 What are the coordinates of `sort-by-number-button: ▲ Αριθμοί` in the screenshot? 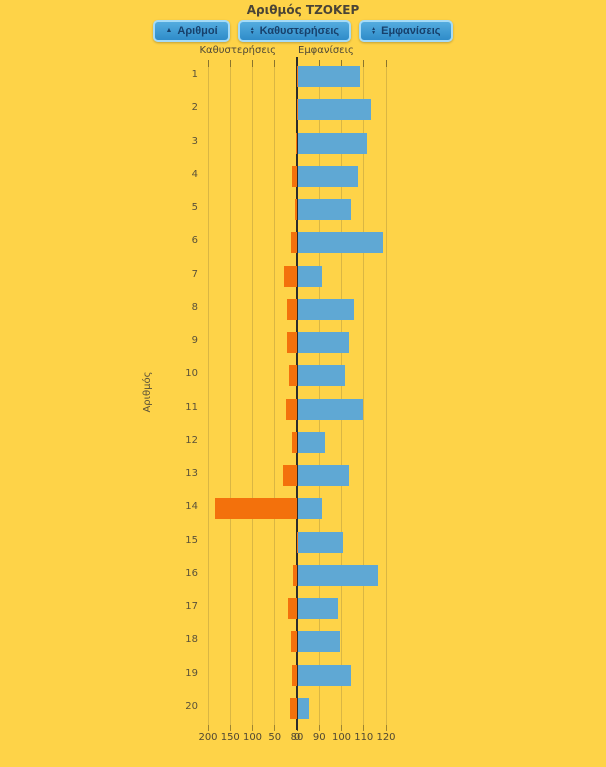 It's located at (191, 31).